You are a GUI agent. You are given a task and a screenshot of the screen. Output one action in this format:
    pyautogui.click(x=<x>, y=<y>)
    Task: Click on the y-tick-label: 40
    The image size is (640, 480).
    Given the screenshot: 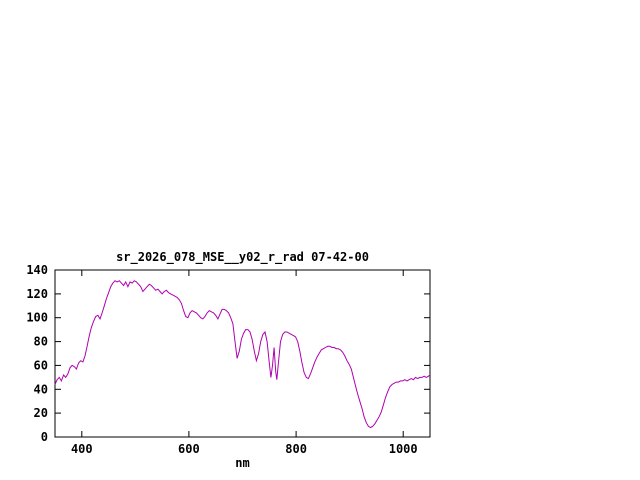 What is the action you would take?
    pyautogui.click(x=41, y=389)
    